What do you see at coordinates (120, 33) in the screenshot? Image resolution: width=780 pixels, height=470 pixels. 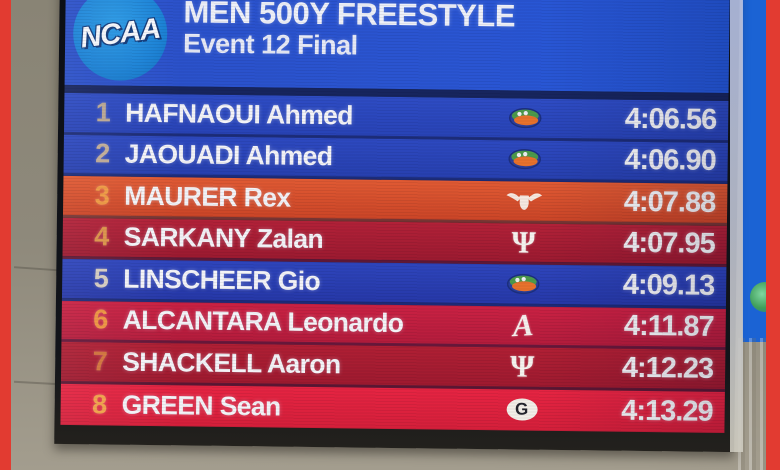 I see `ncaa-logo-text: NCAA` at bounding box center [120, 33].